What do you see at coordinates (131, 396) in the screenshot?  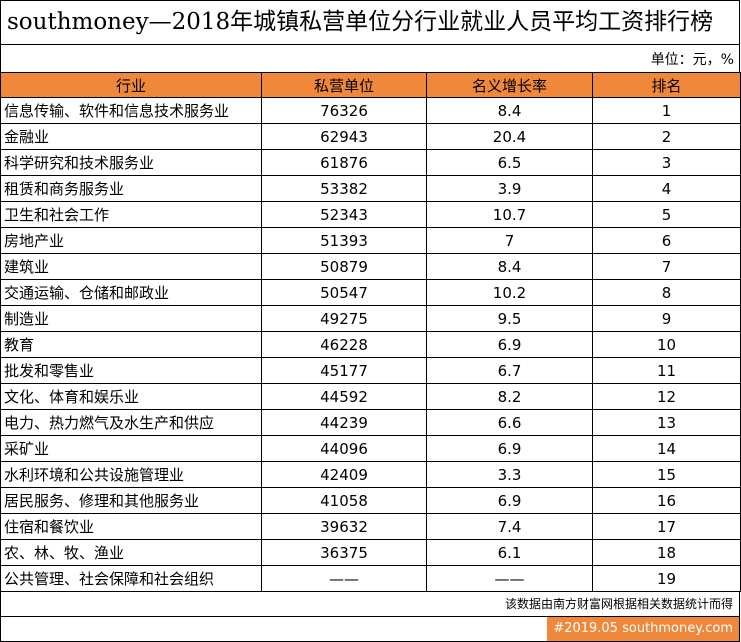 I see `industry-cell: 文化、体育和娱乐业` at bounding box center [131, 396].